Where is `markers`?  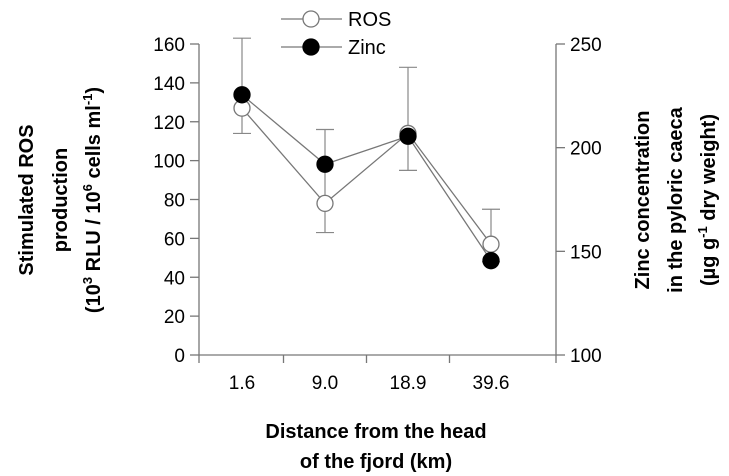
markers is located at coordinates (366, 178).